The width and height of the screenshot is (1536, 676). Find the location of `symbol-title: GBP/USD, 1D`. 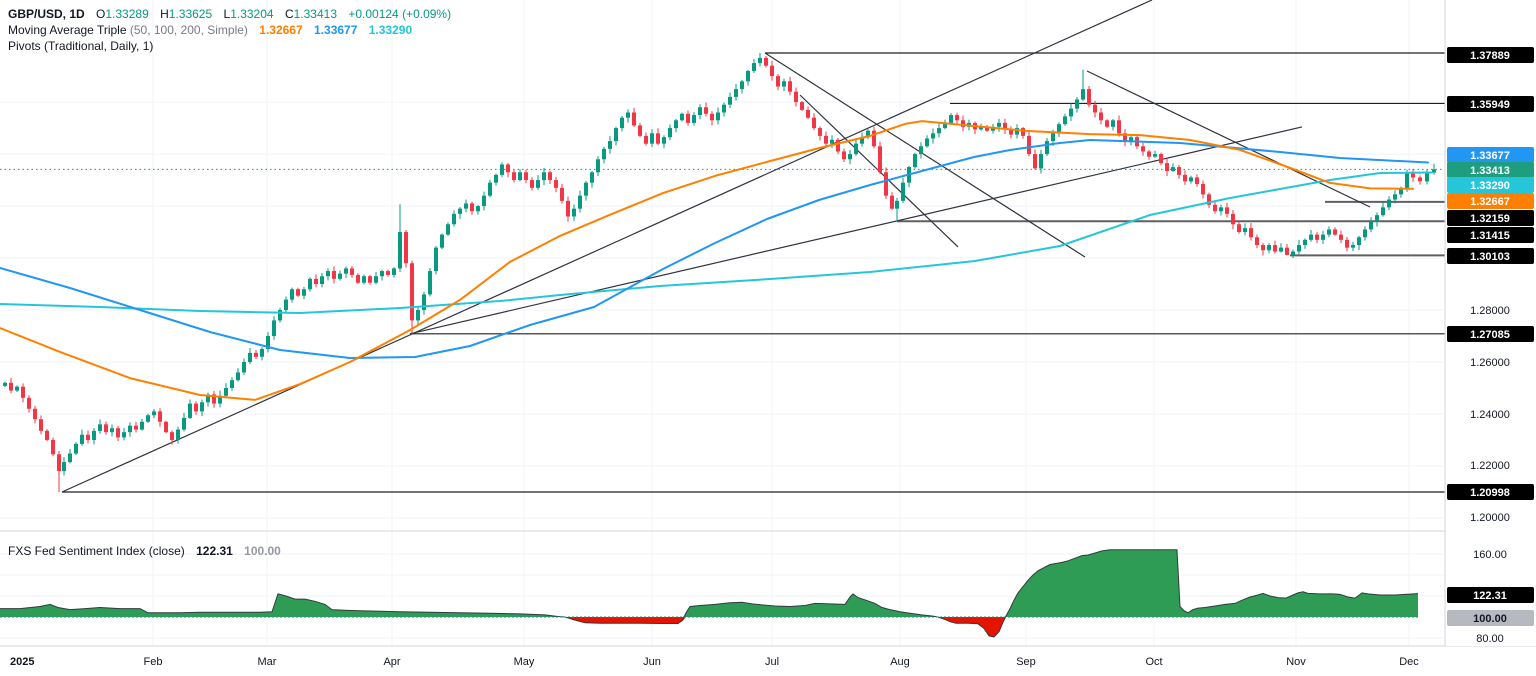

symbol-title: GBP/USD, 1D is located at coordinates (46, 14).